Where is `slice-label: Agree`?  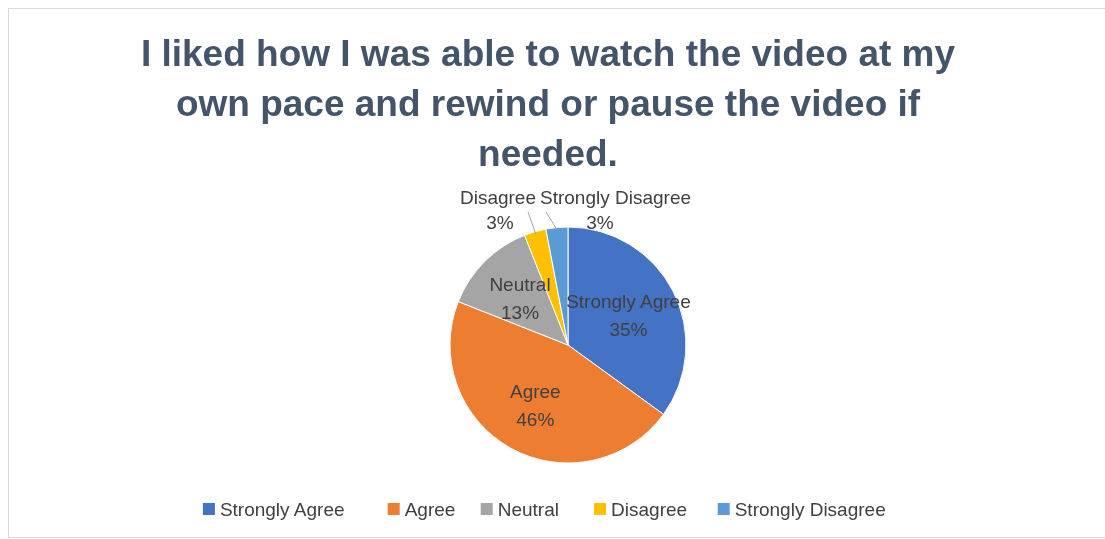 slice-label: Agree is located at coordinates (535, 392).